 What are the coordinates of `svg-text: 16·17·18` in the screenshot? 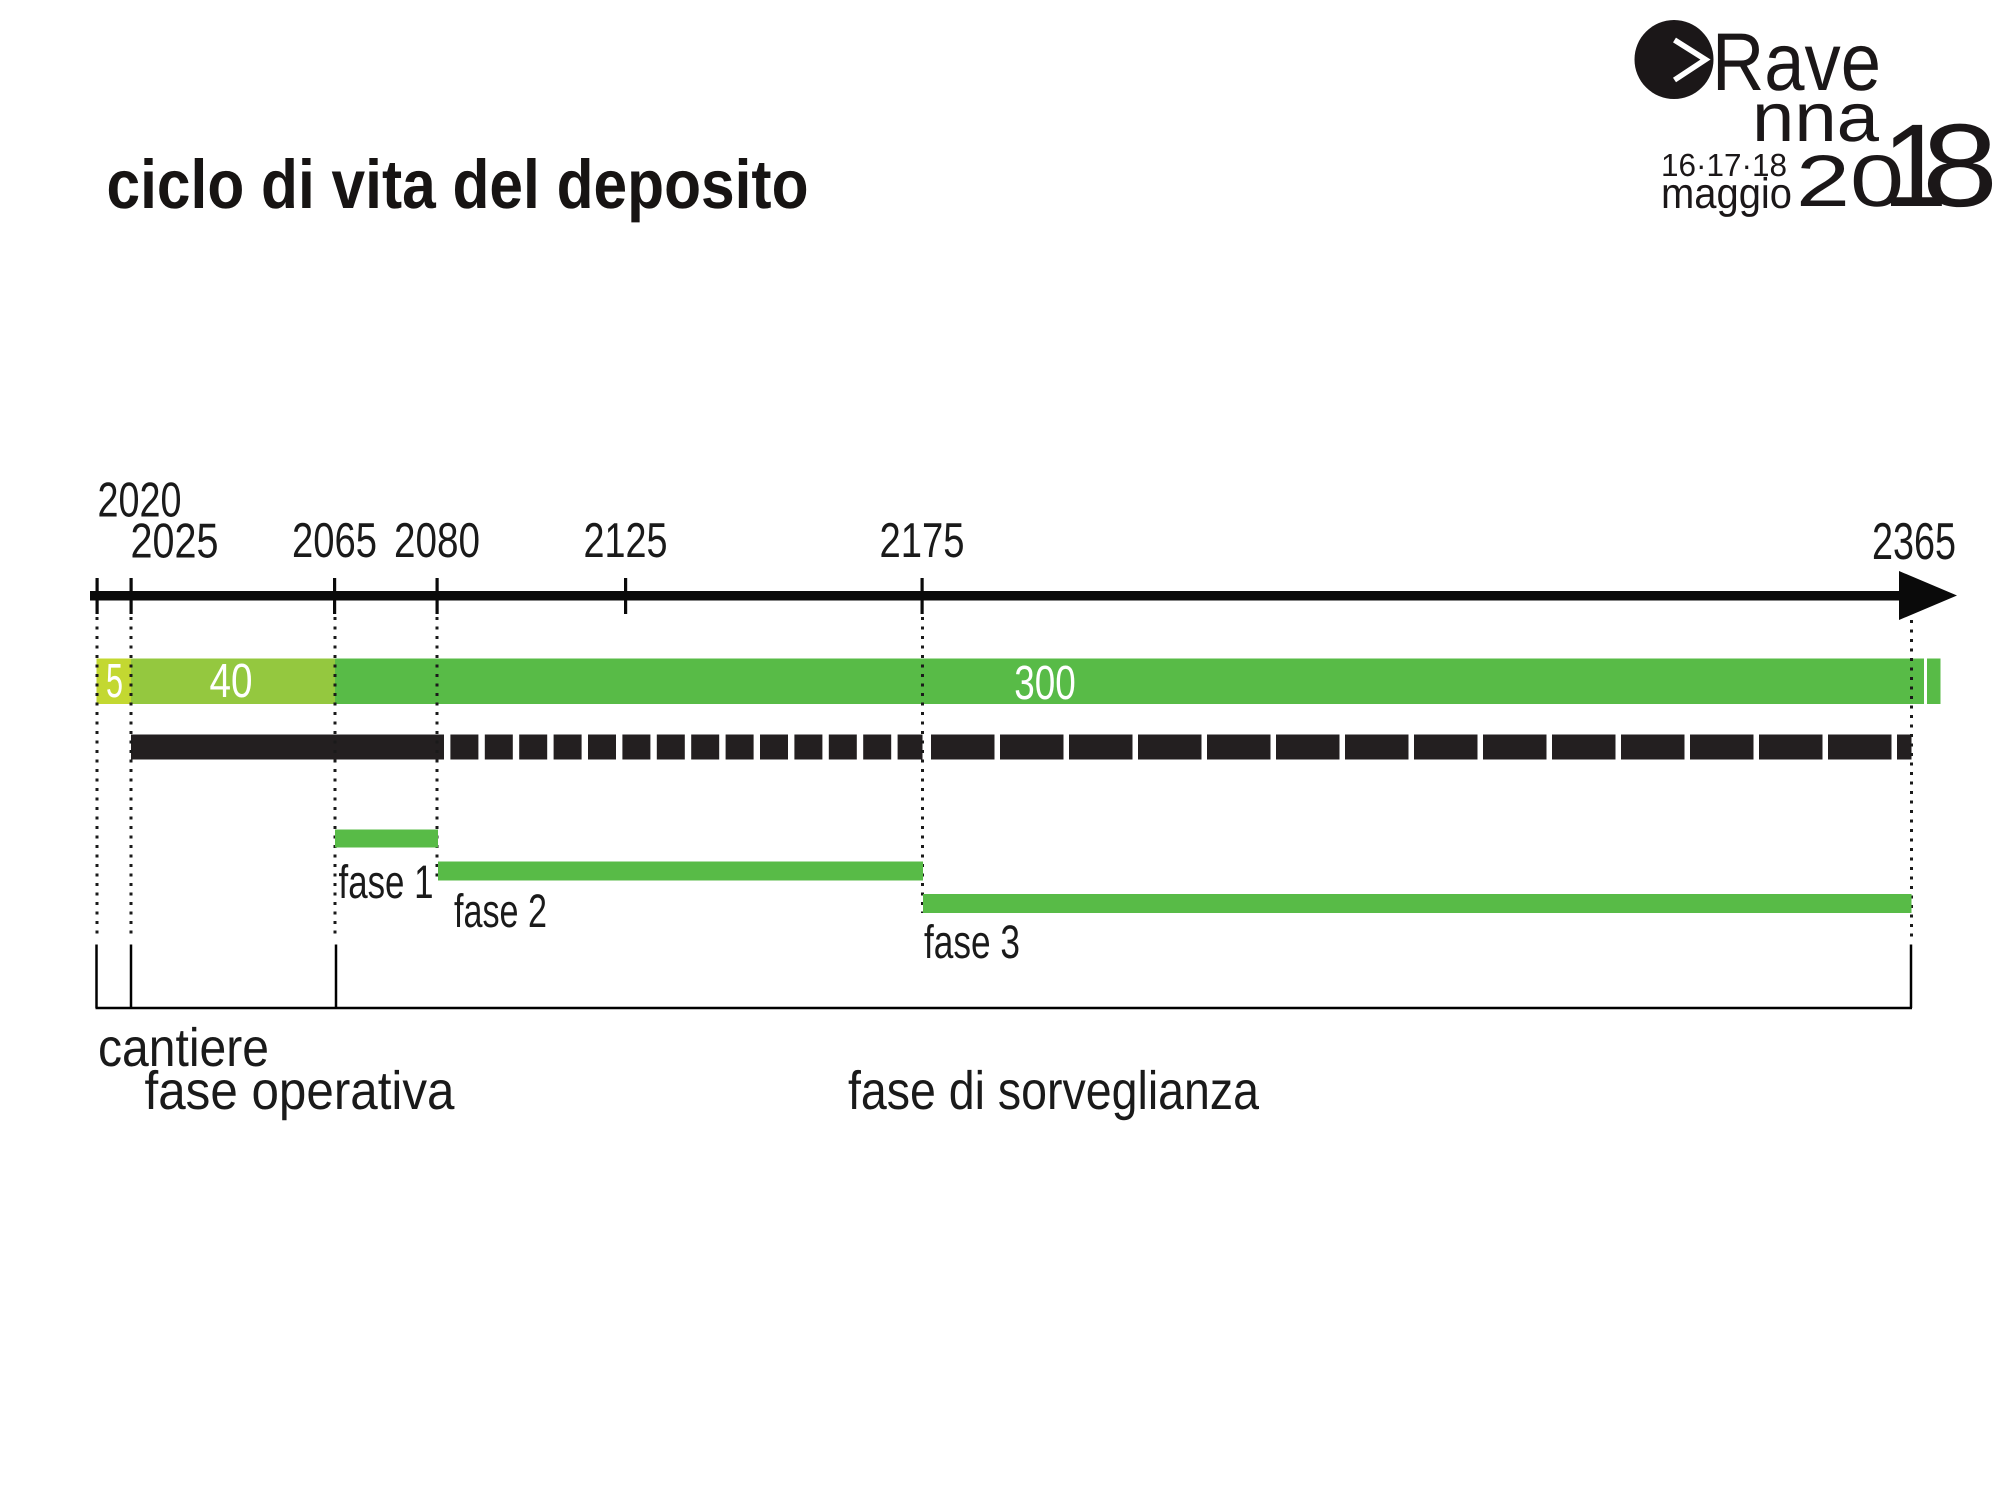 It's located at (1724, 165).